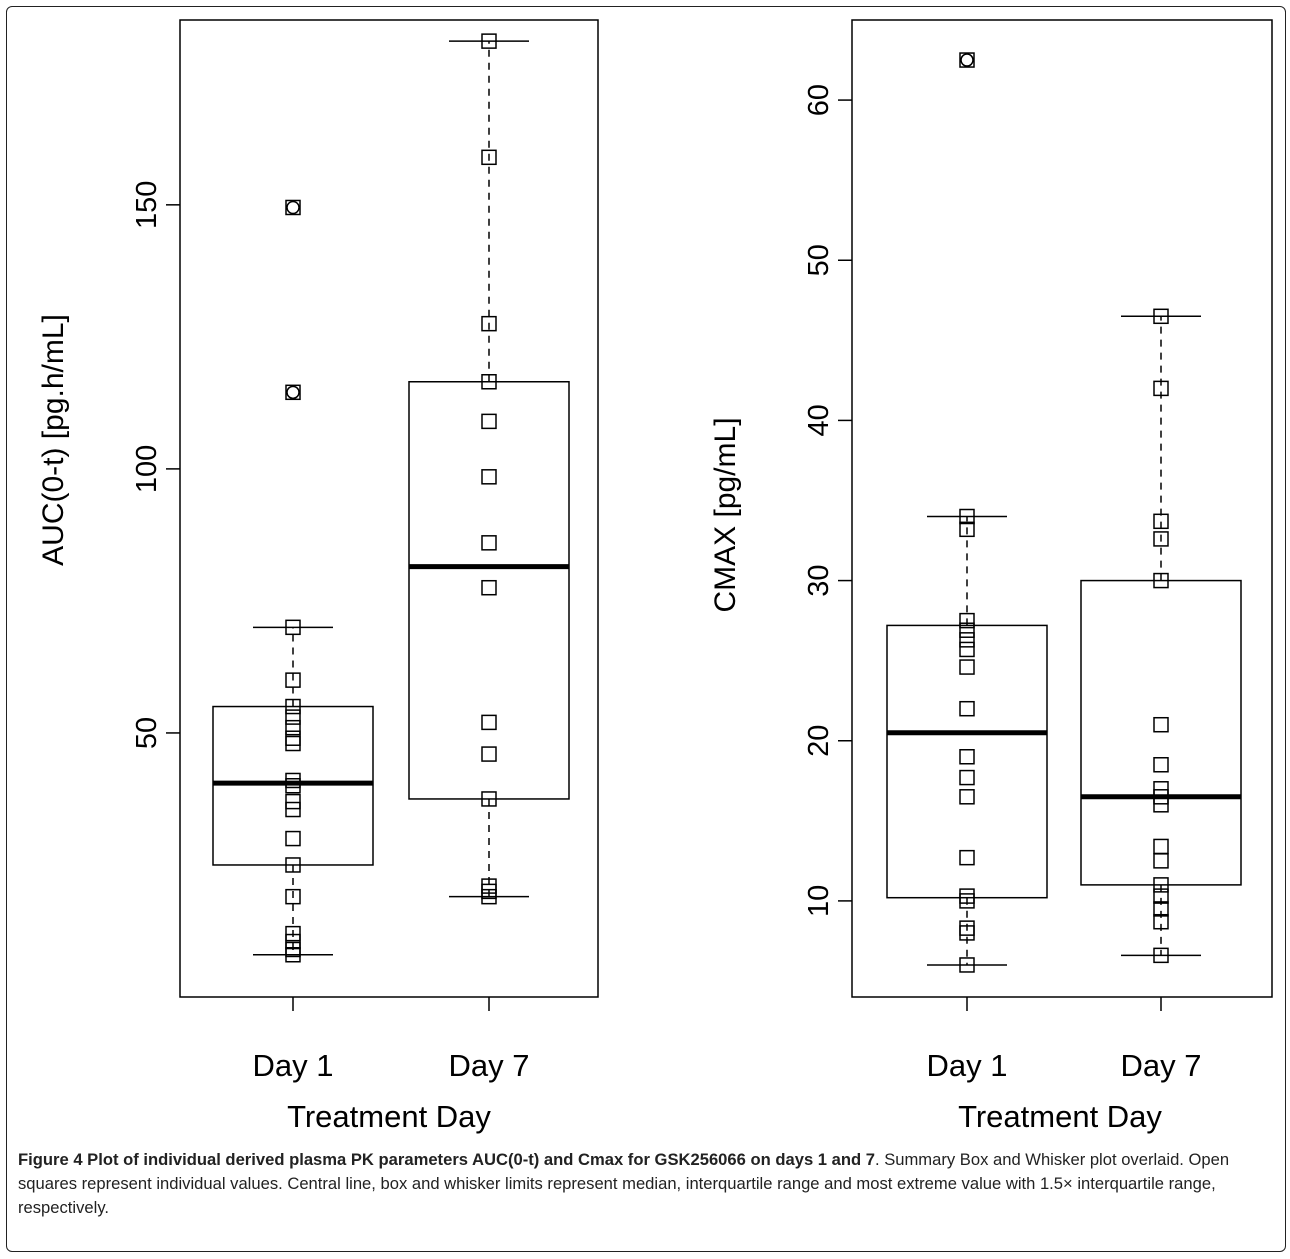 This screenshot has height=1259, width=1290. What do you see at coordinates (819, 741) in the screenshot?
I see `y-tick-label: 20` at bounding box center [819, 741].